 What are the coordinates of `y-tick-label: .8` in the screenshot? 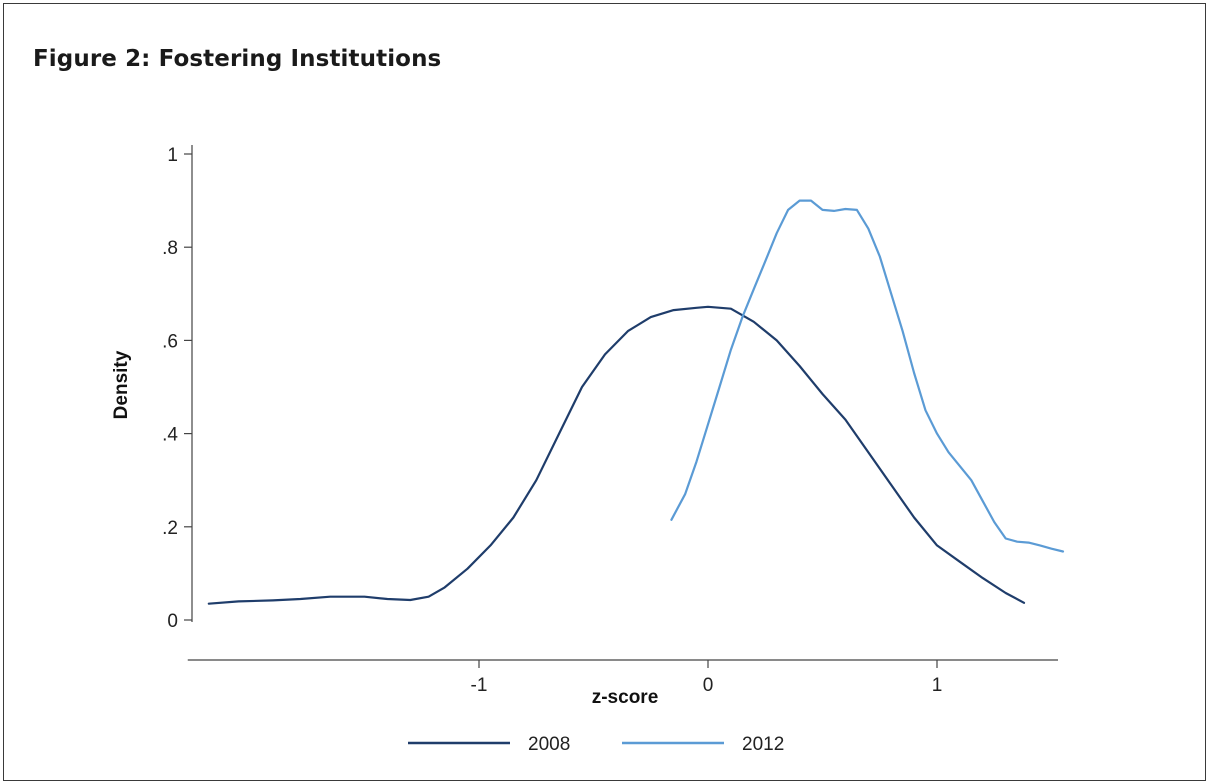 It's located at (170, 248).